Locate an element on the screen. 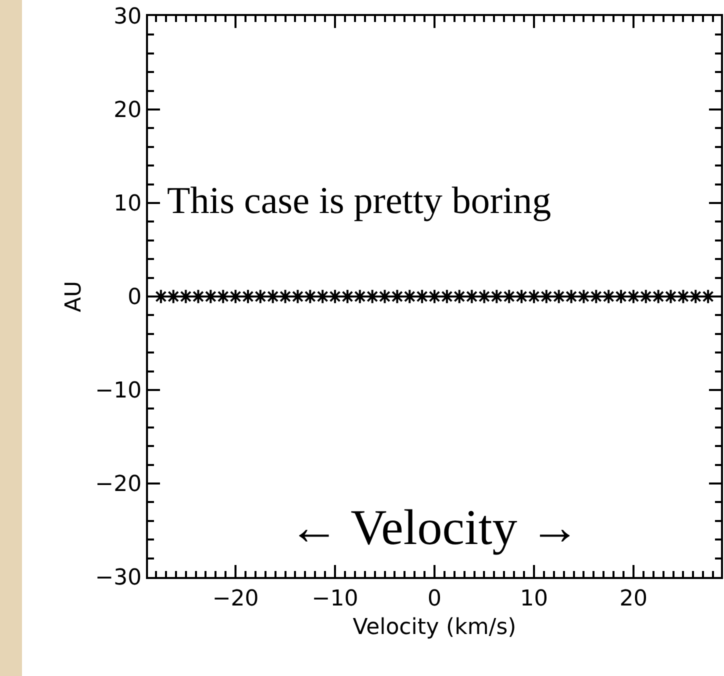 The height and width of the screenshot is (676, 724). annotation: This case is pretty boring is located at coordinates (359, 201).